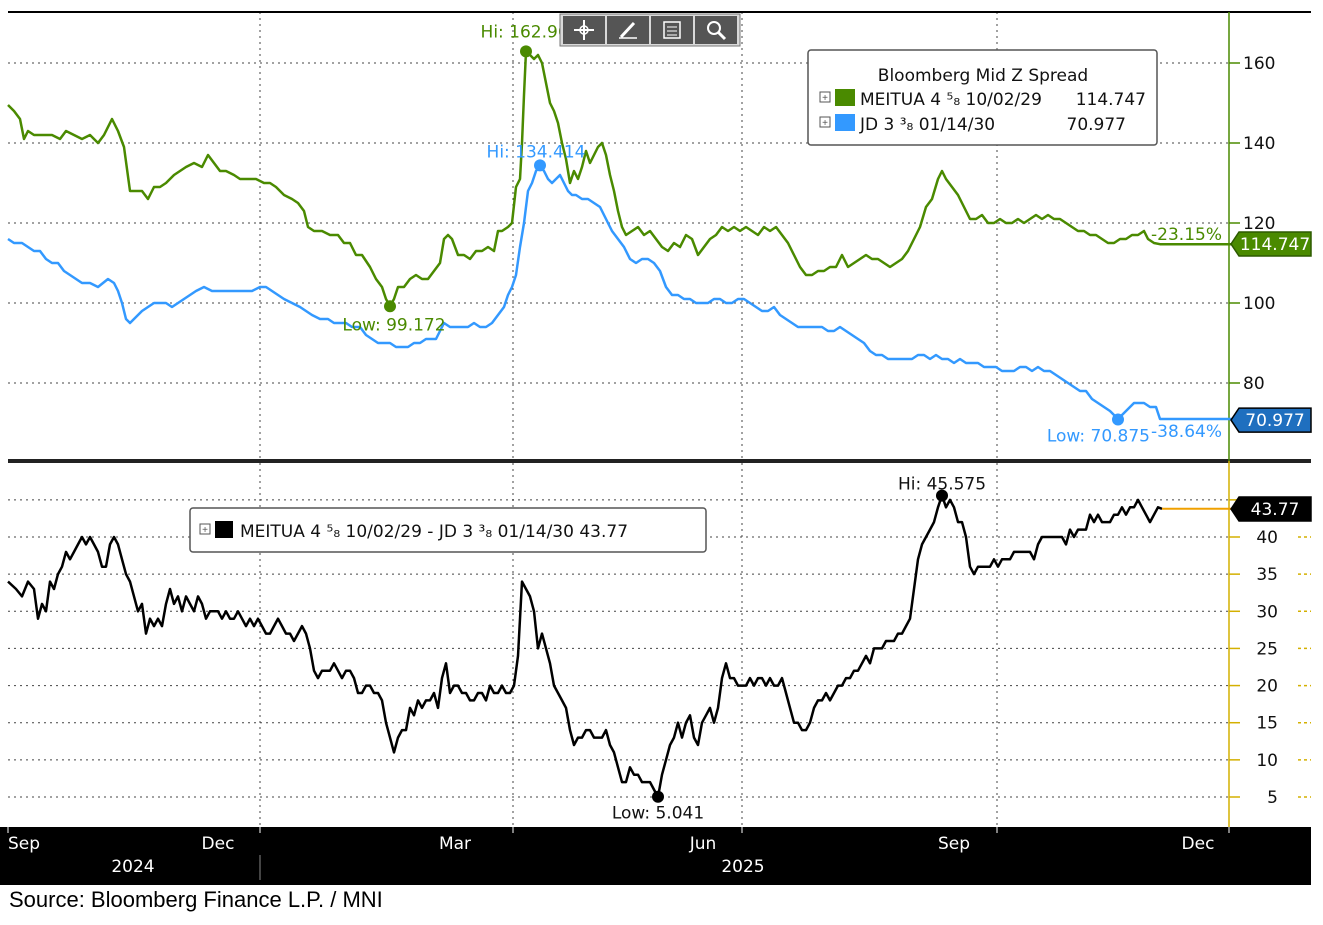  What do you see at coordinates (196, 899) in the screenshot?
I see `source-note: Source: Bloomberg Finance L.P. / MNI` at bounding box center [196, 899].